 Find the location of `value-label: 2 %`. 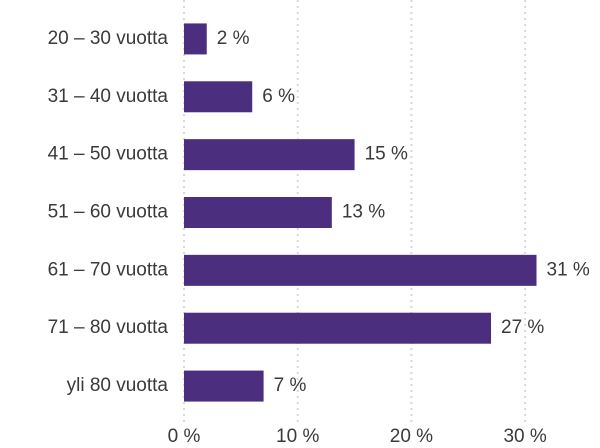

value-label: 2 % is located at coordinates (233, 38).